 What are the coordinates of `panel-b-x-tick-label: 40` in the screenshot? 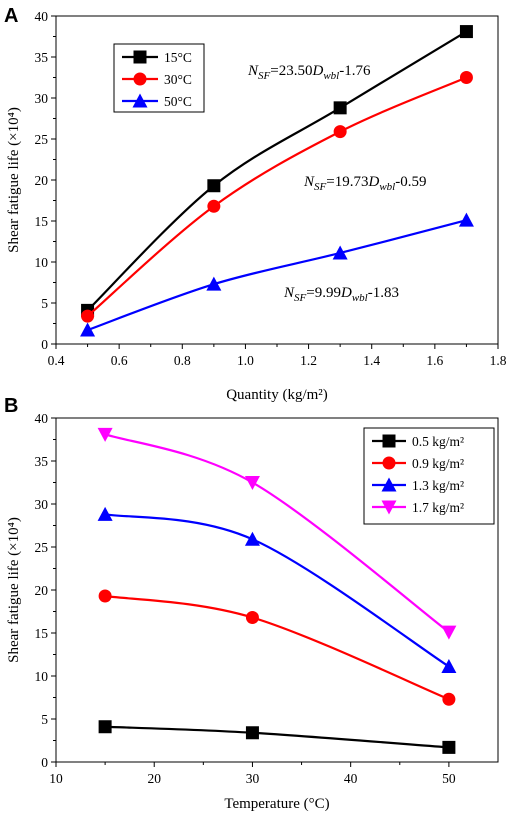 It's located at (351, 778).